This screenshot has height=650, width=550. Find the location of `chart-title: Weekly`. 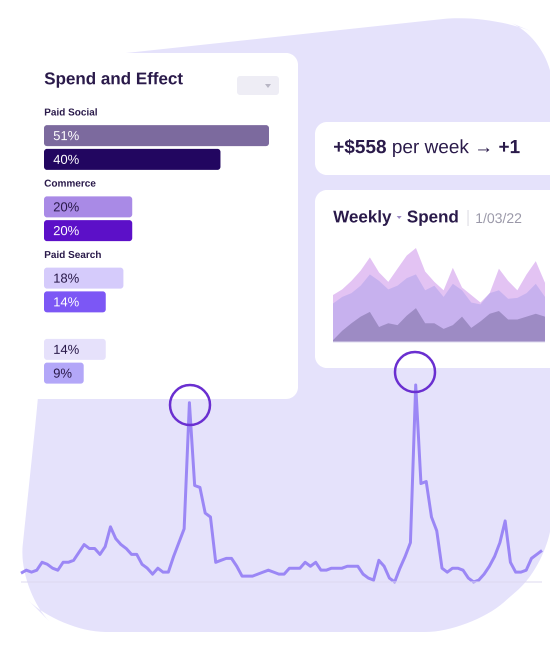

chart-title: Weekly is located at coordinates (362, 218).